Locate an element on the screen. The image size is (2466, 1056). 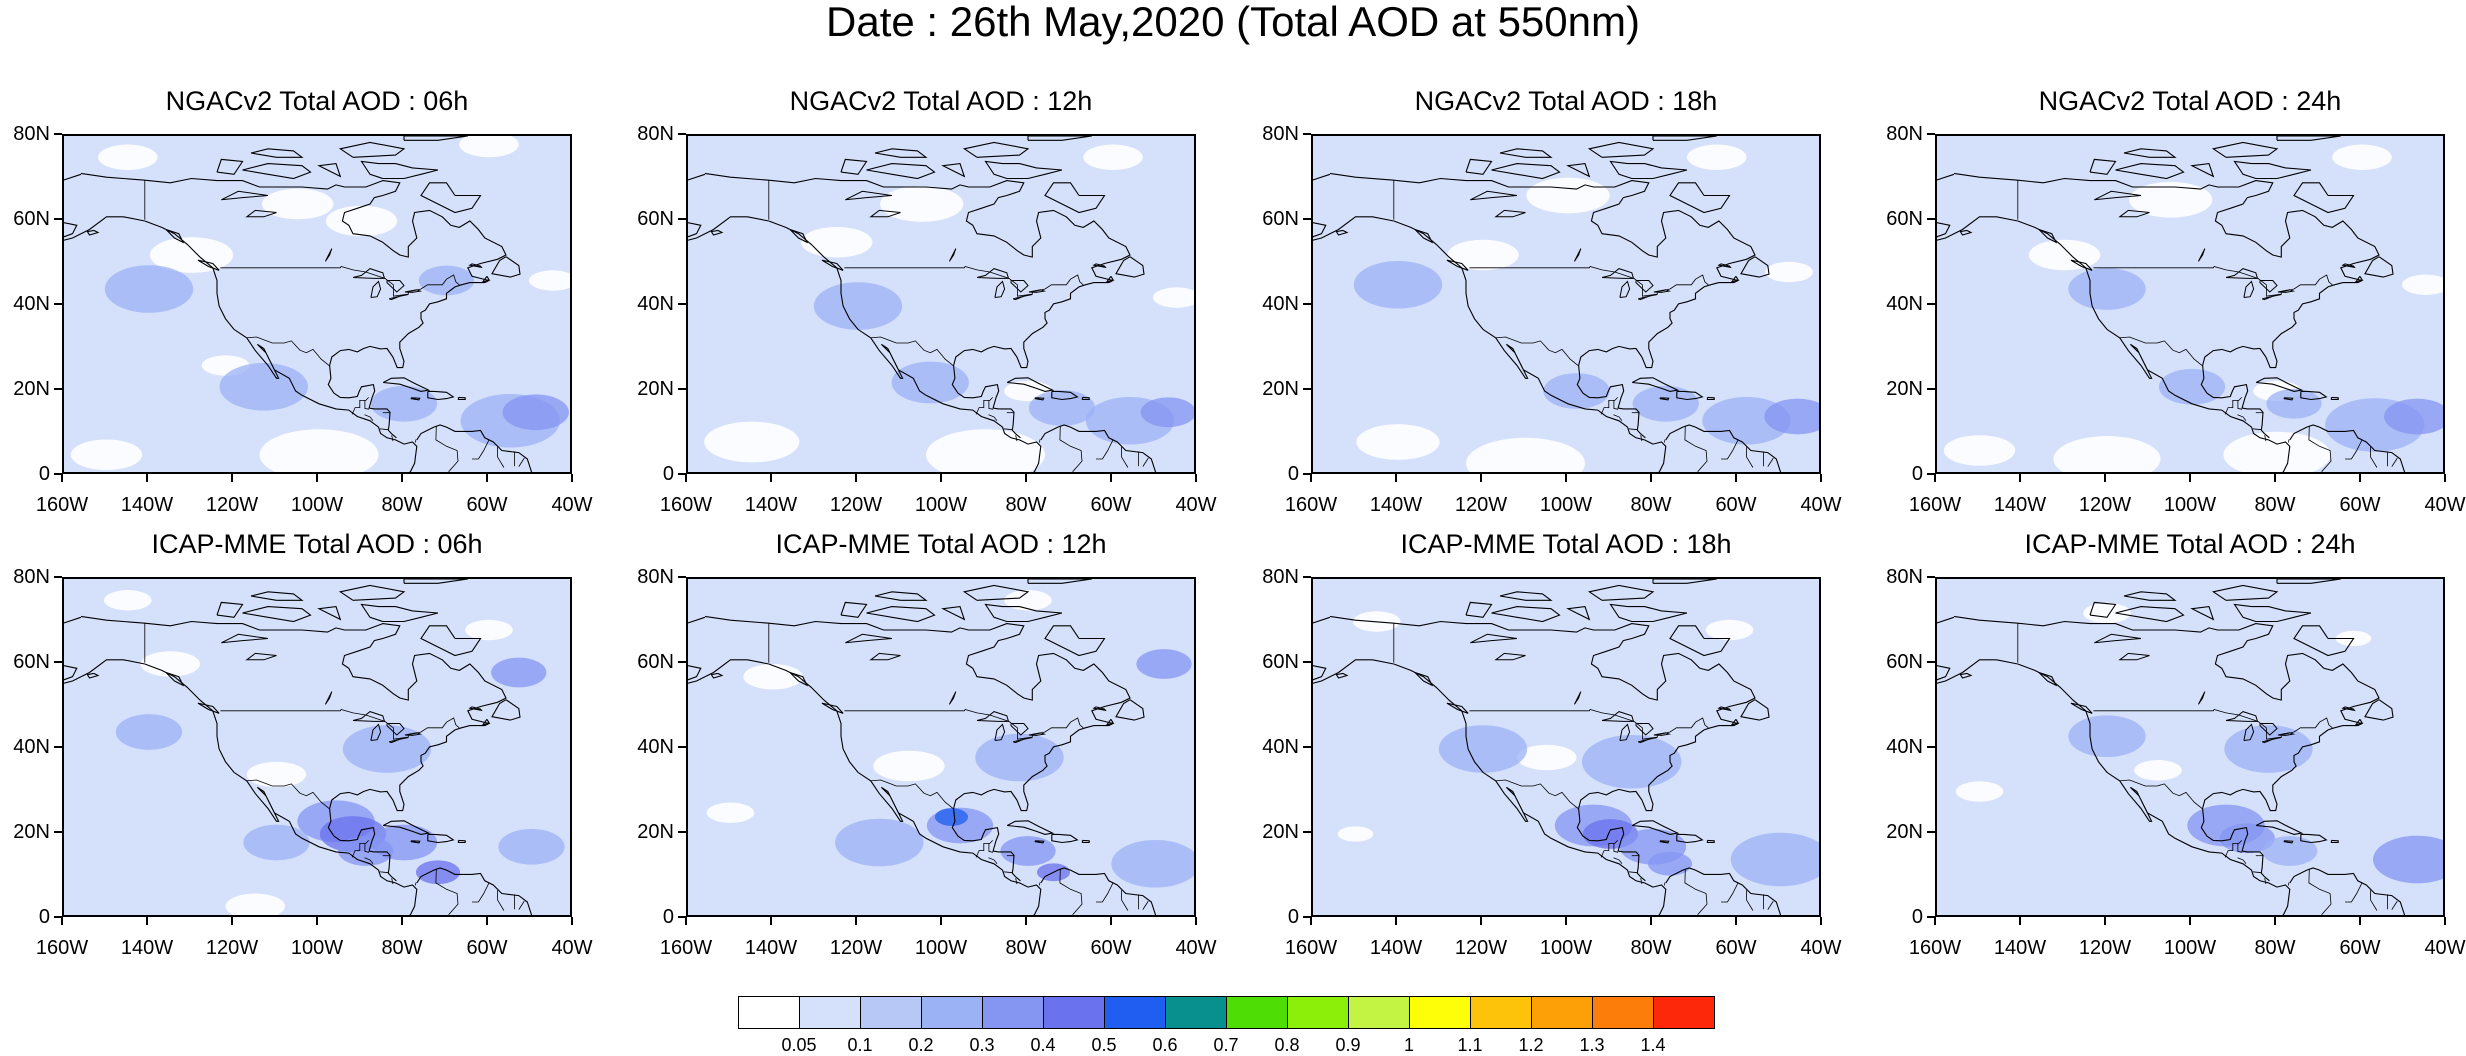
lat-label: 80N is located at coordinates (31, 134).